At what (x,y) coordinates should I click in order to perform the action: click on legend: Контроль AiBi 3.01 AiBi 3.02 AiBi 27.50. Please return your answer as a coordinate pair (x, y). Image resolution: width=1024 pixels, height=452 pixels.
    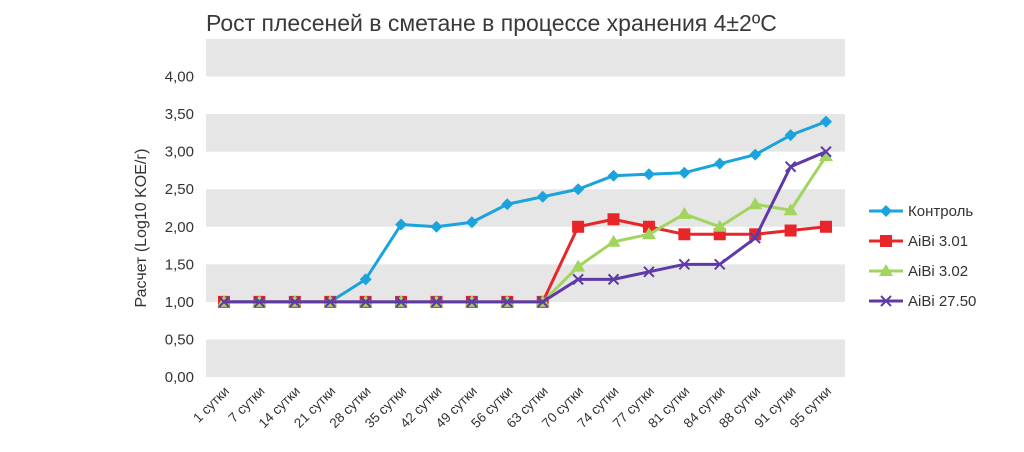
    Looking at the image, I should click on (922, 256).